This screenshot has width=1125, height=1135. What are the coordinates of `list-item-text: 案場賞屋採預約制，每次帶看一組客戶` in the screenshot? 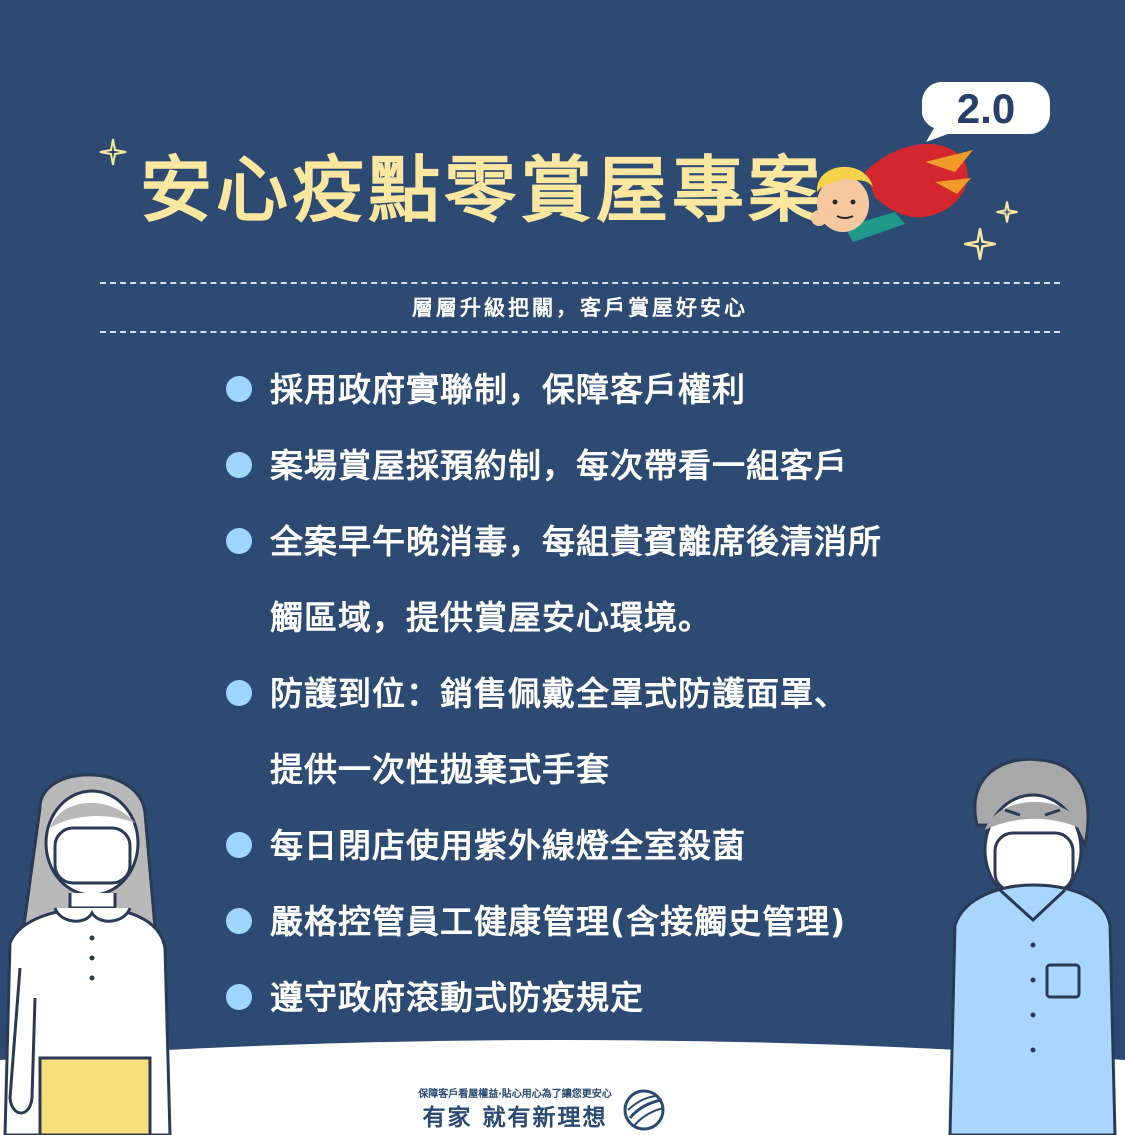 It's located at (559, 465).